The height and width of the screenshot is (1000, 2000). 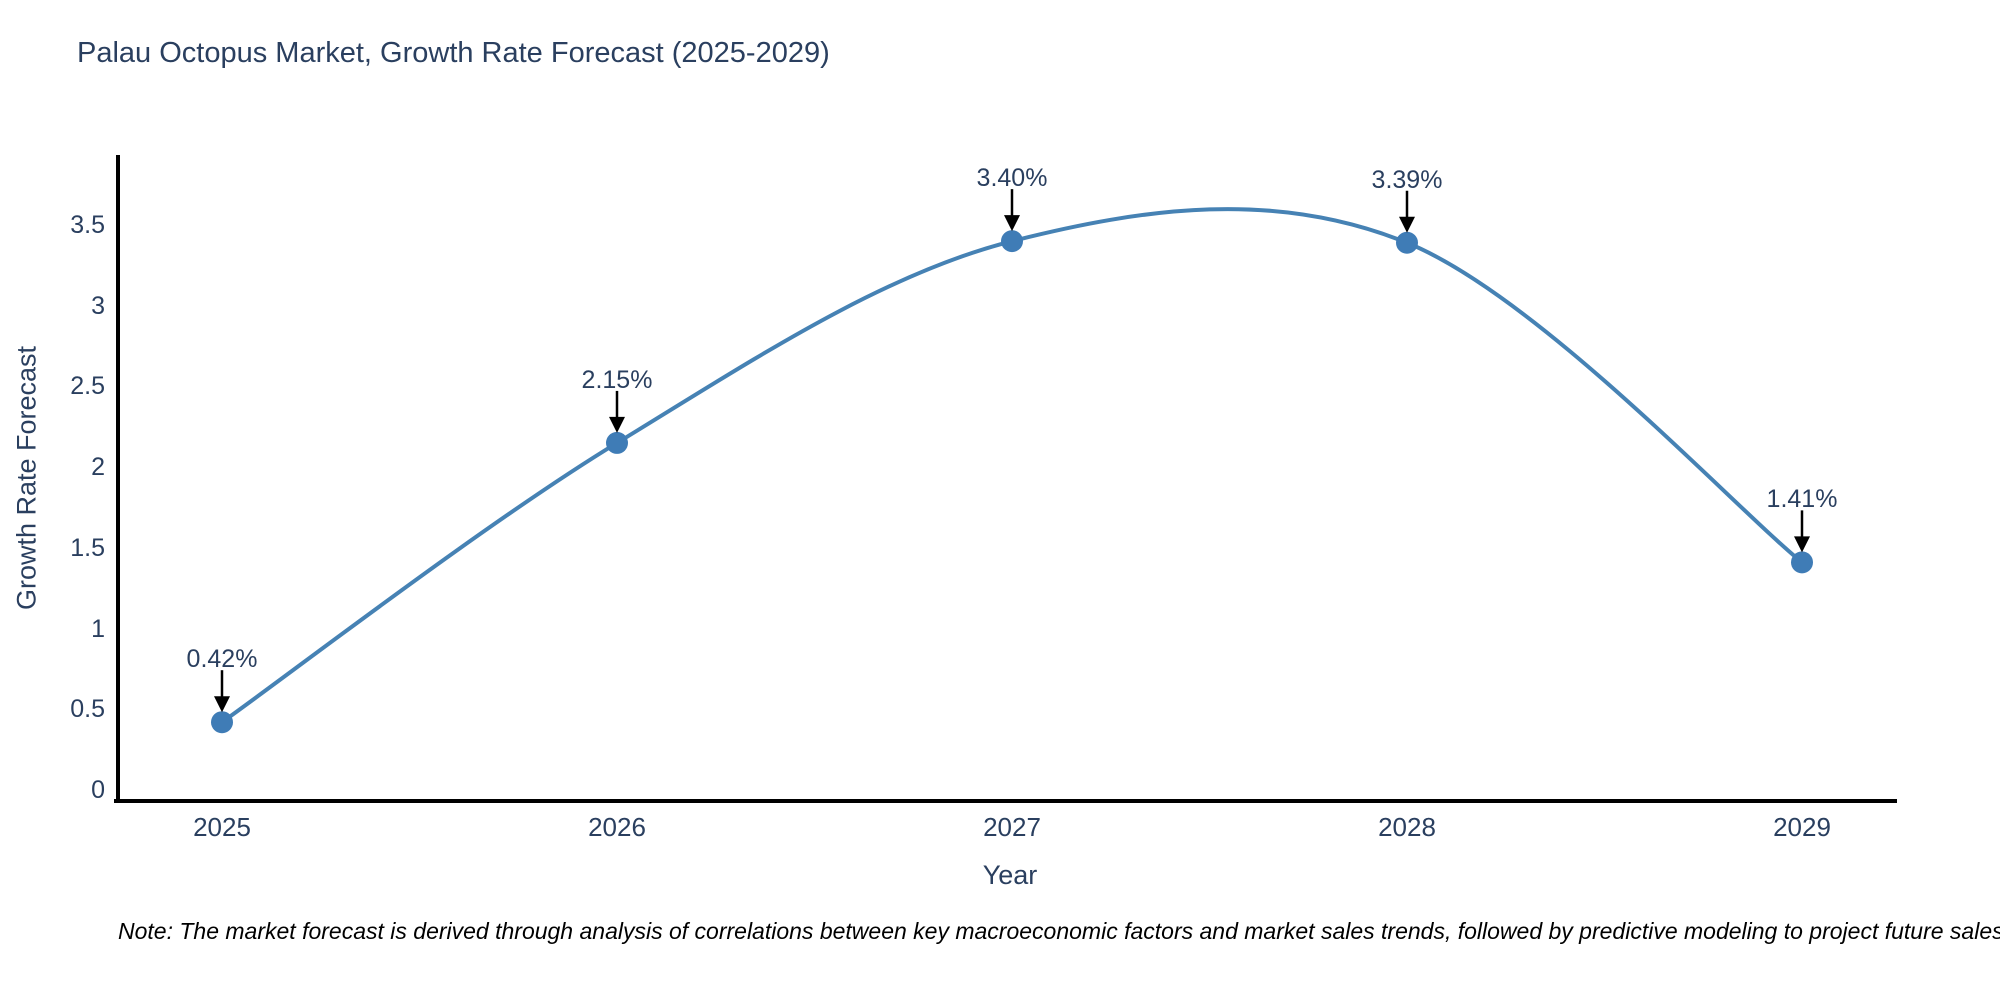 I want to click on point-annotation: 0.42%, so click(x=222, y=659).